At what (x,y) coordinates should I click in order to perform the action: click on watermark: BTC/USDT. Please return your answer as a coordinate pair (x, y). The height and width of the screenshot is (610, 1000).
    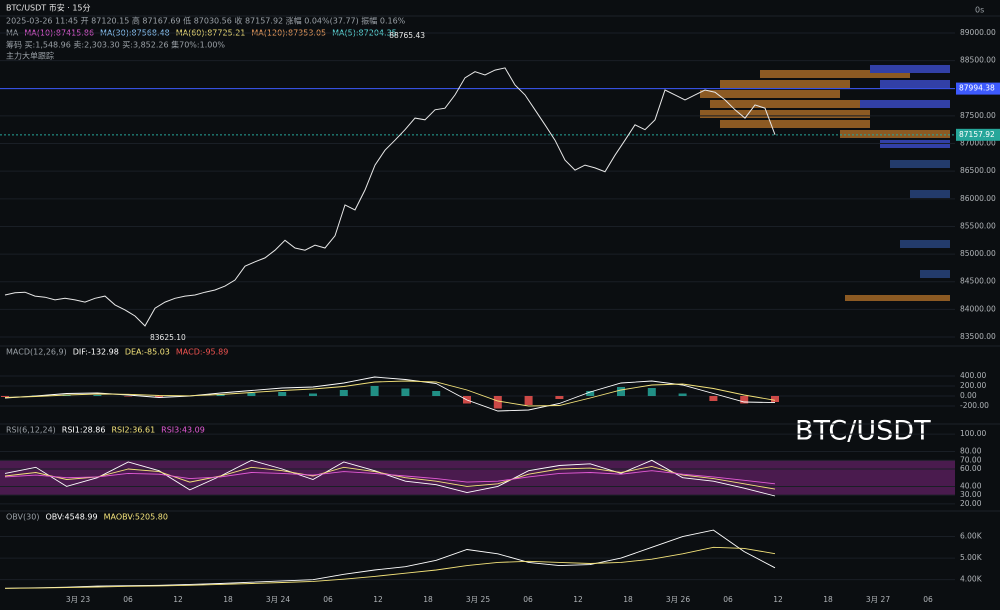
    Looking at the image, I should click on (863, 431).